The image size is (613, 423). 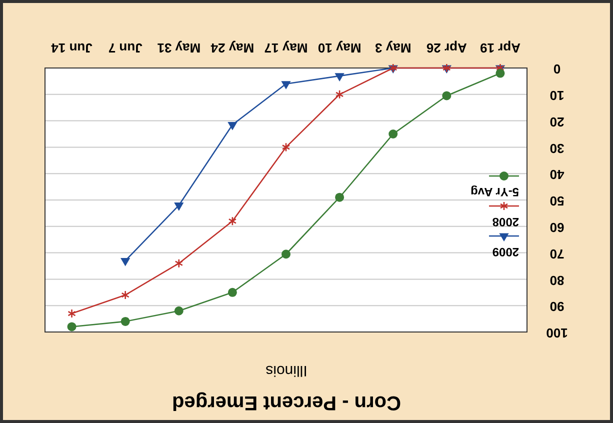 What do you see at coordinates (393, 48) in the screenshot?
I see `x-tick-label: May 3` at bounding box center [393, 48].